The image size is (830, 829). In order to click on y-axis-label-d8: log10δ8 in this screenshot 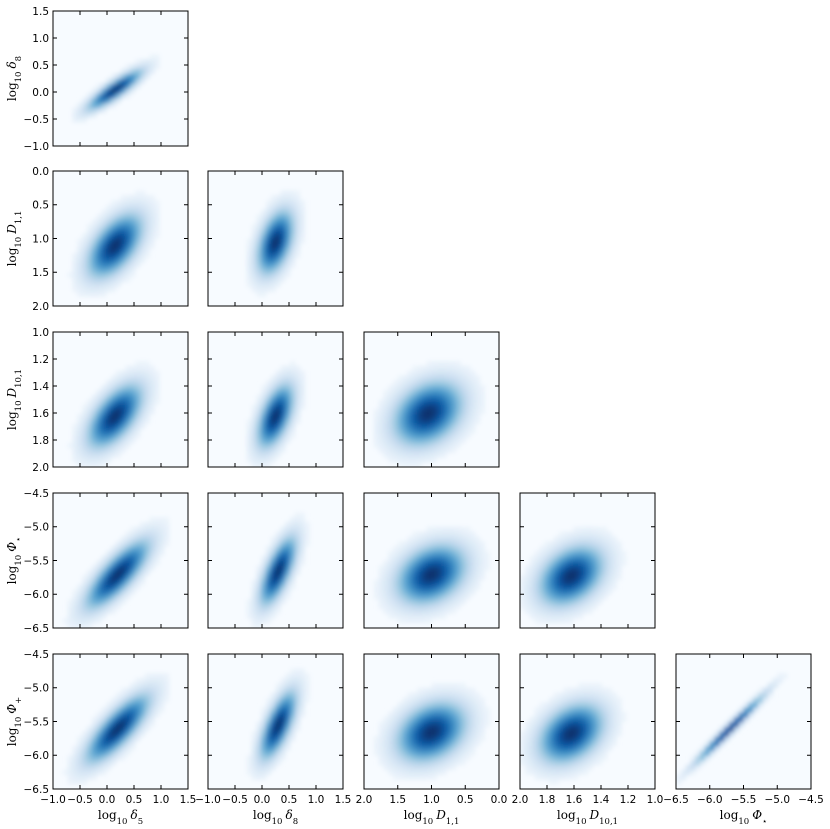, I will do `click(14, 78)`.